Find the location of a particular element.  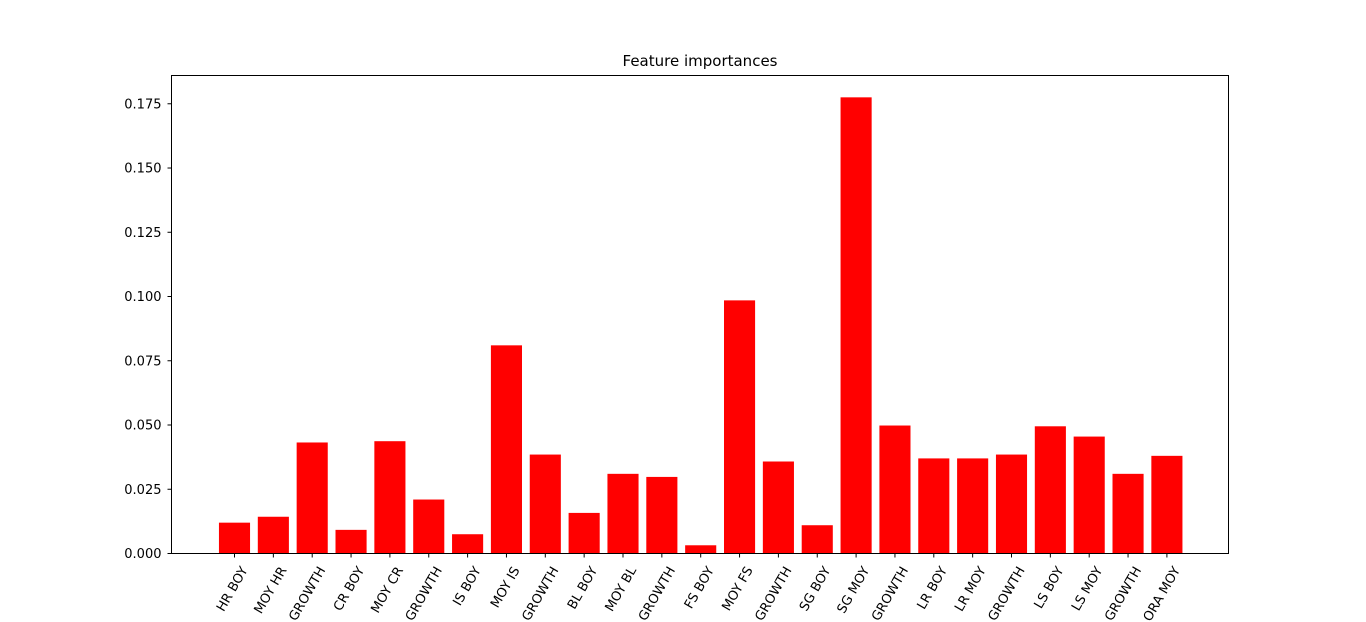

y-tick-label: 0.125 is located at coordinates (142, 233).